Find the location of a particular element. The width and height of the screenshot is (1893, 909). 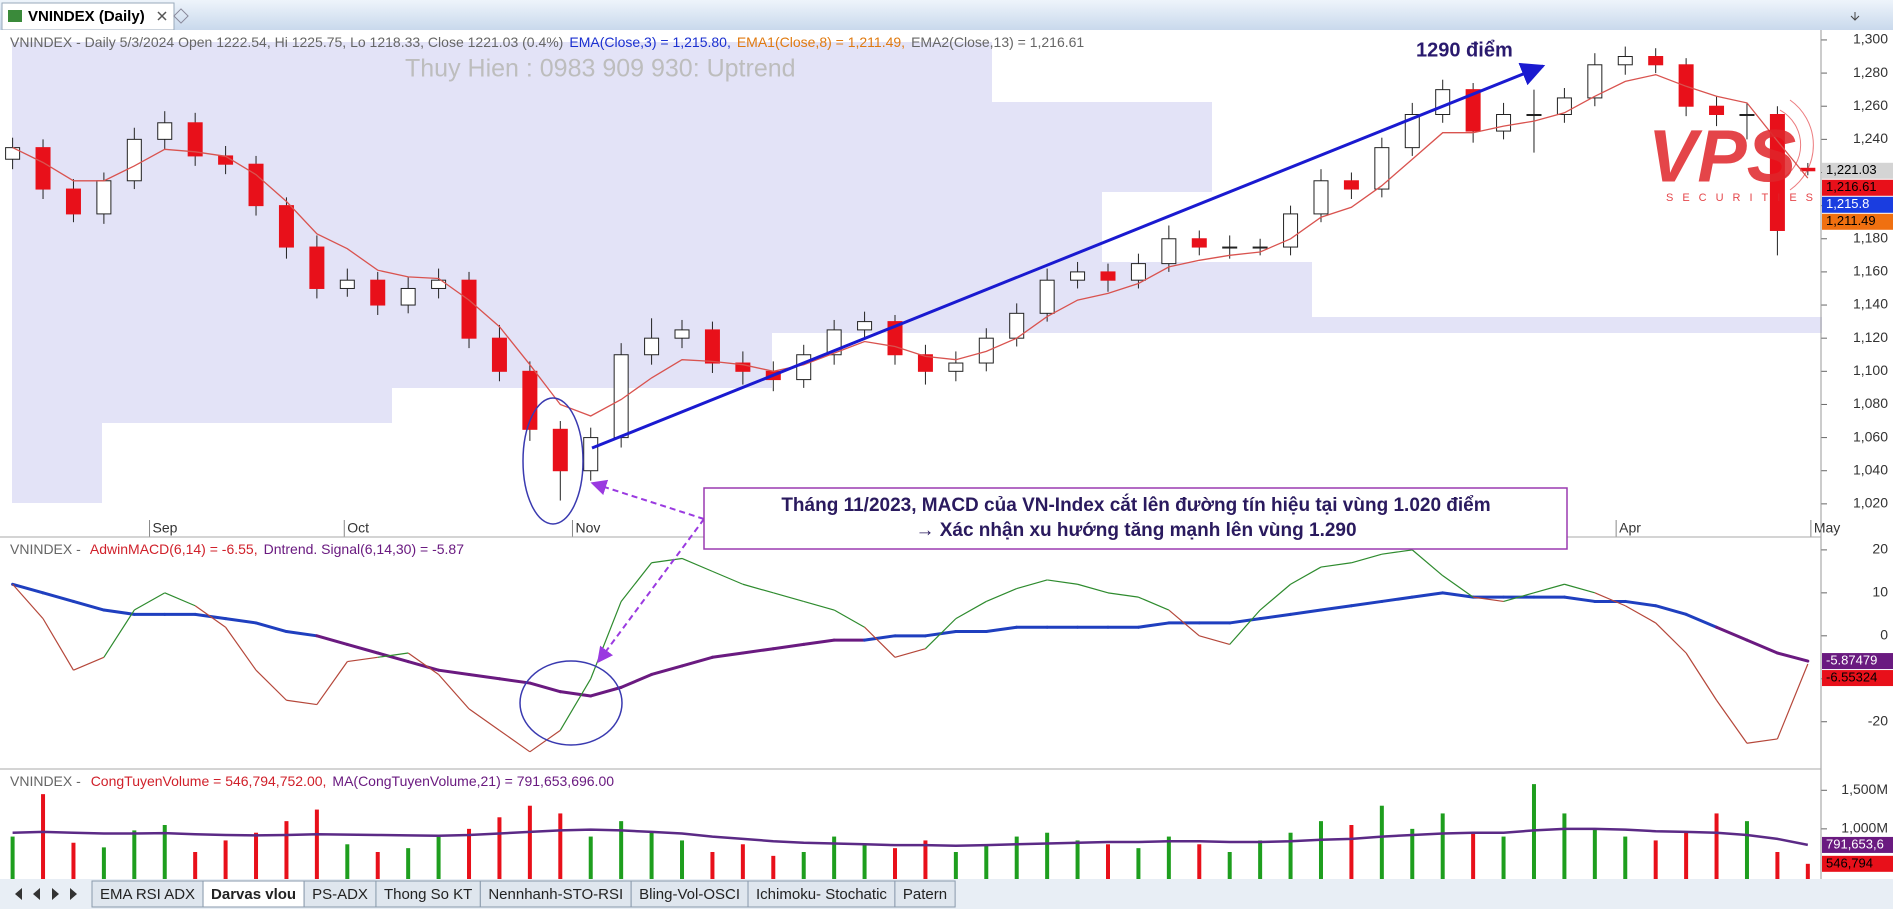

profile-bar is located at coordinates (612, 147).